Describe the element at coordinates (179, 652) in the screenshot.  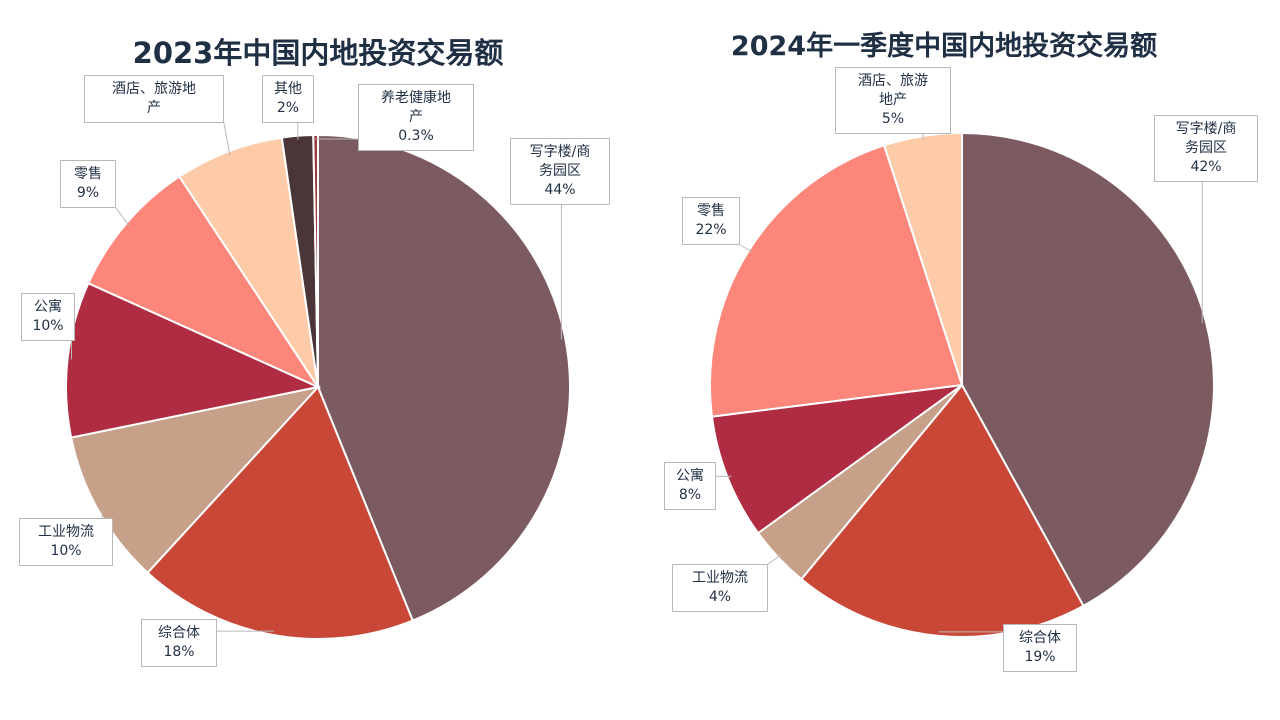
I see `slice-value: 18%` at that location.